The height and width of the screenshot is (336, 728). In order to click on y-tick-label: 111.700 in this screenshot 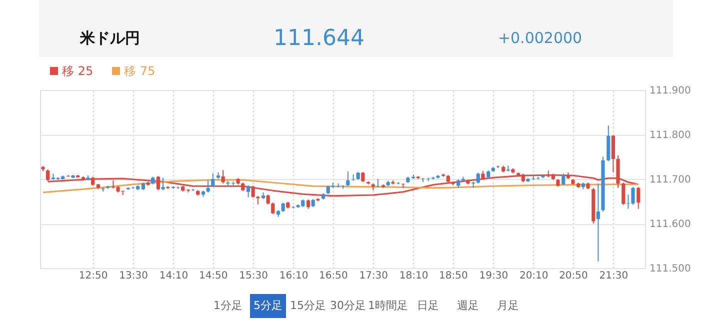, I will do `click(670, 180)`.